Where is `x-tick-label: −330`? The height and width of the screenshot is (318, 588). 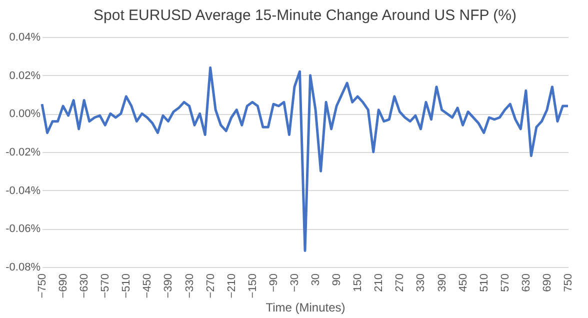 x-tick-label: −330 is located at coordinates (190, 286).